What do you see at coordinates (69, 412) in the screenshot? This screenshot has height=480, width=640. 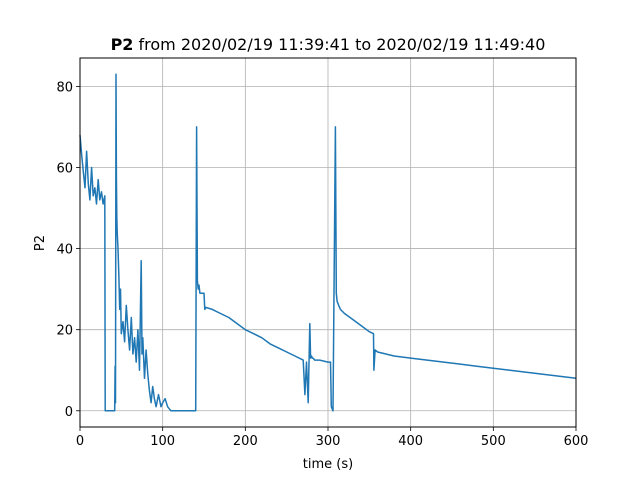 I see `y-tick-label: 0` at bounding box center [69, 412].